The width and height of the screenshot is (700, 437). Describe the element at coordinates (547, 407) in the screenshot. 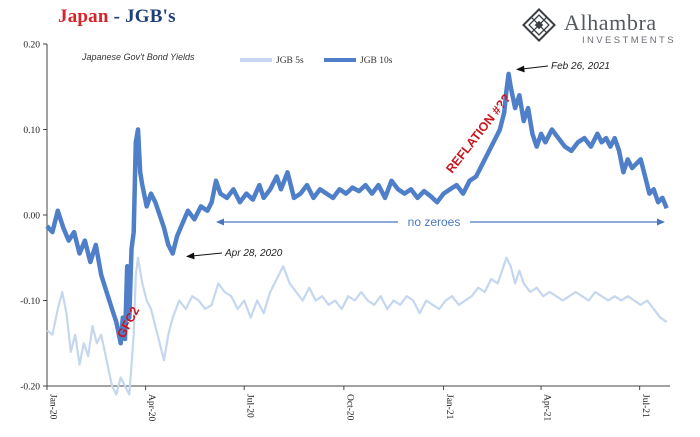

I see `x-tick-label: Apr-21` at that location.